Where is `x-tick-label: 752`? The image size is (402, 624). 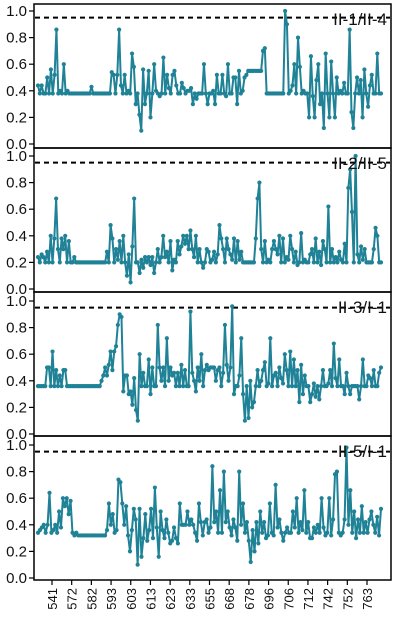
x-tick-label: 752 is located at coordinates (347, 599).